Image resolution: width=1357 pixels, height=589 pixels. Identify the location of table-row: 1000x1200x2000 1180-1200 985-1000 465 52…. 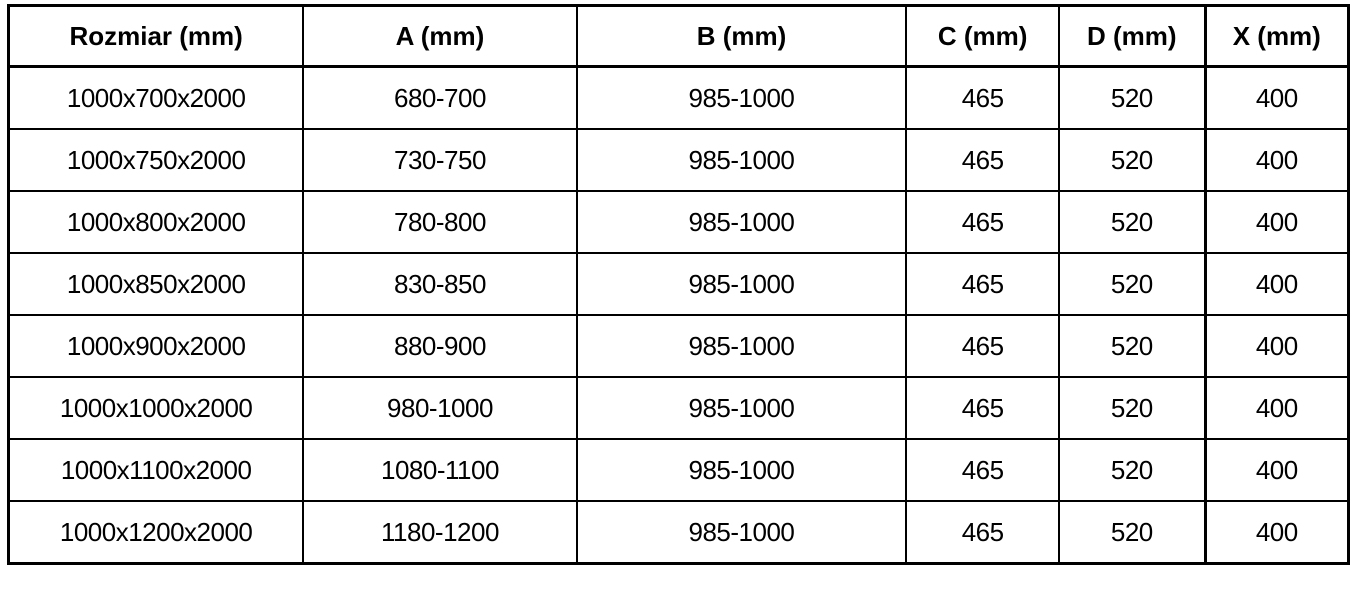
(678, 532).